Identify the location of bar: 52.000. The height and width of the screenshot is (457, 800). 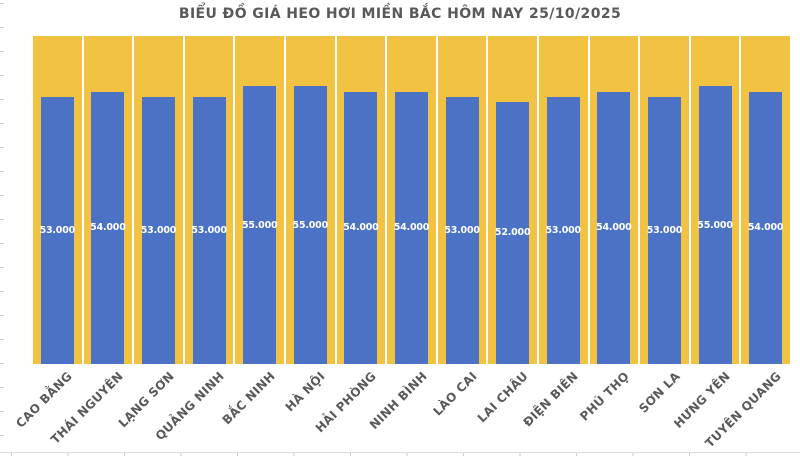
(512, 232).